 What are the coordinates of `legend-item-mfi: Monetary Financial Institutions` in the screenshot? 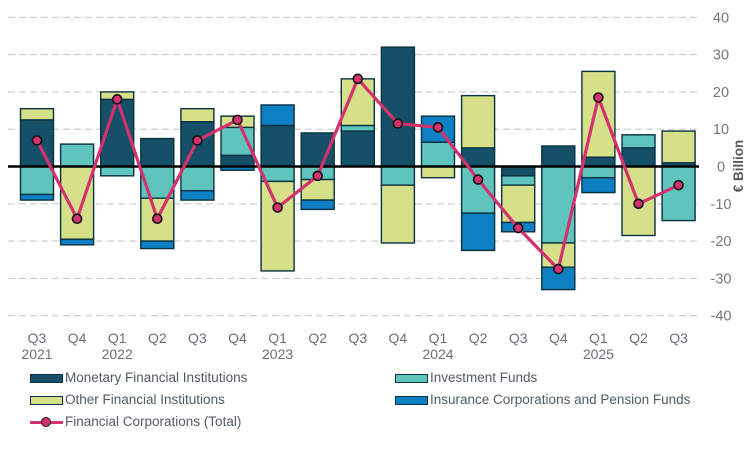 It's located at (212, 378).